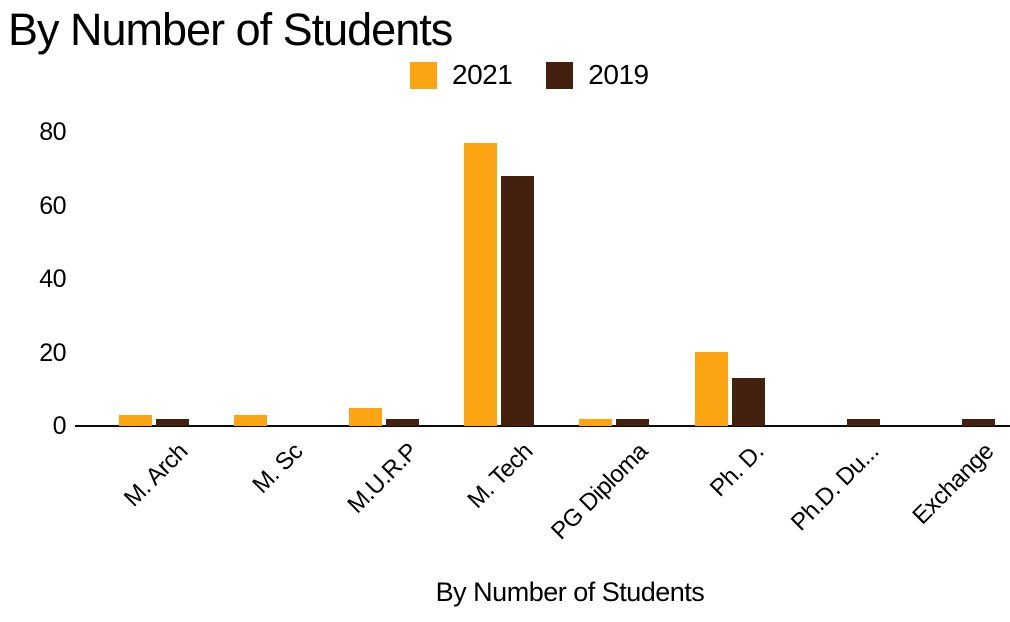 The height and width of the screenshot is (622, 1010). I want to click on x-axis-title: By Number of Students, so click(570, 592).